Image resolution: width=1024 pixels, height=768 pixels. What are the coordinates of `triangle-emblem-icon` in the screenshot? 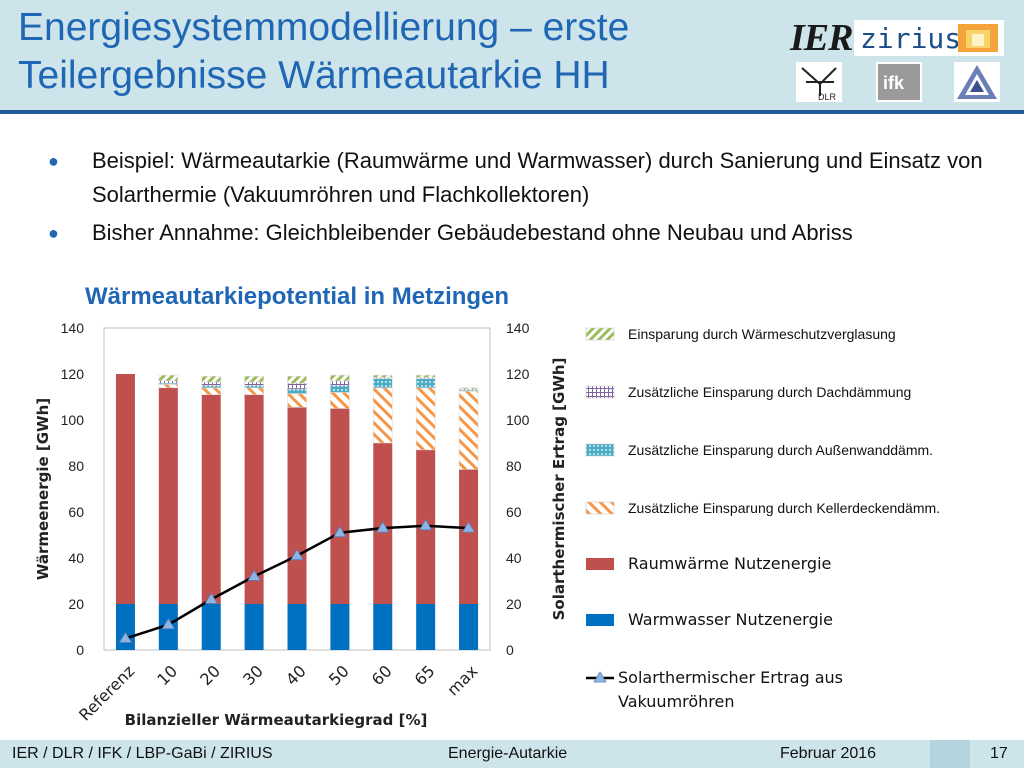 It's located at (977, 82).